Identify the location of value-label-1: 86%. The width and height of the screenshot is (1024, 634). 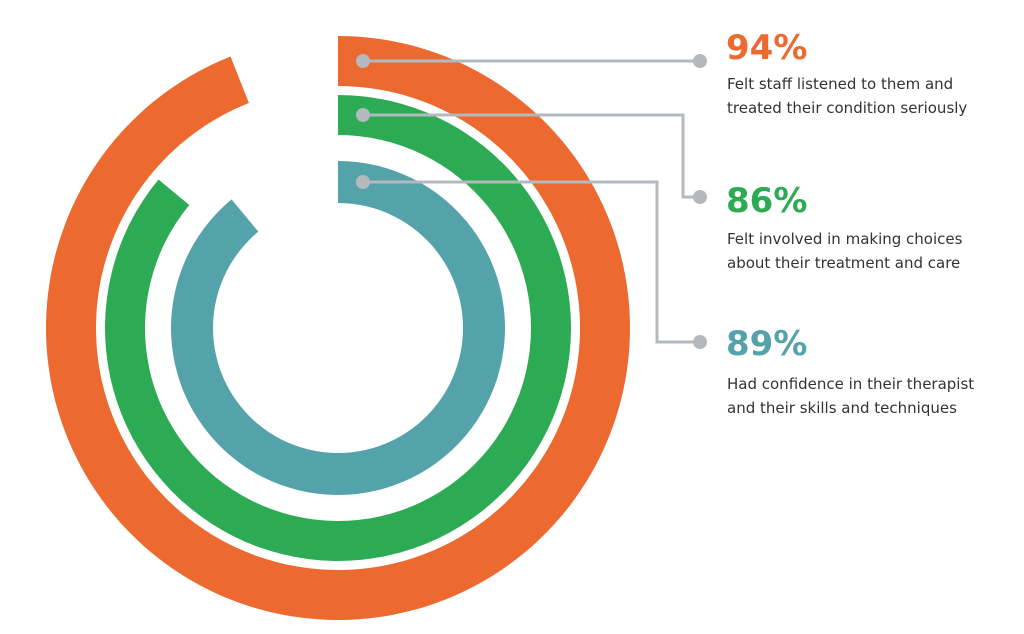
(767, 201).